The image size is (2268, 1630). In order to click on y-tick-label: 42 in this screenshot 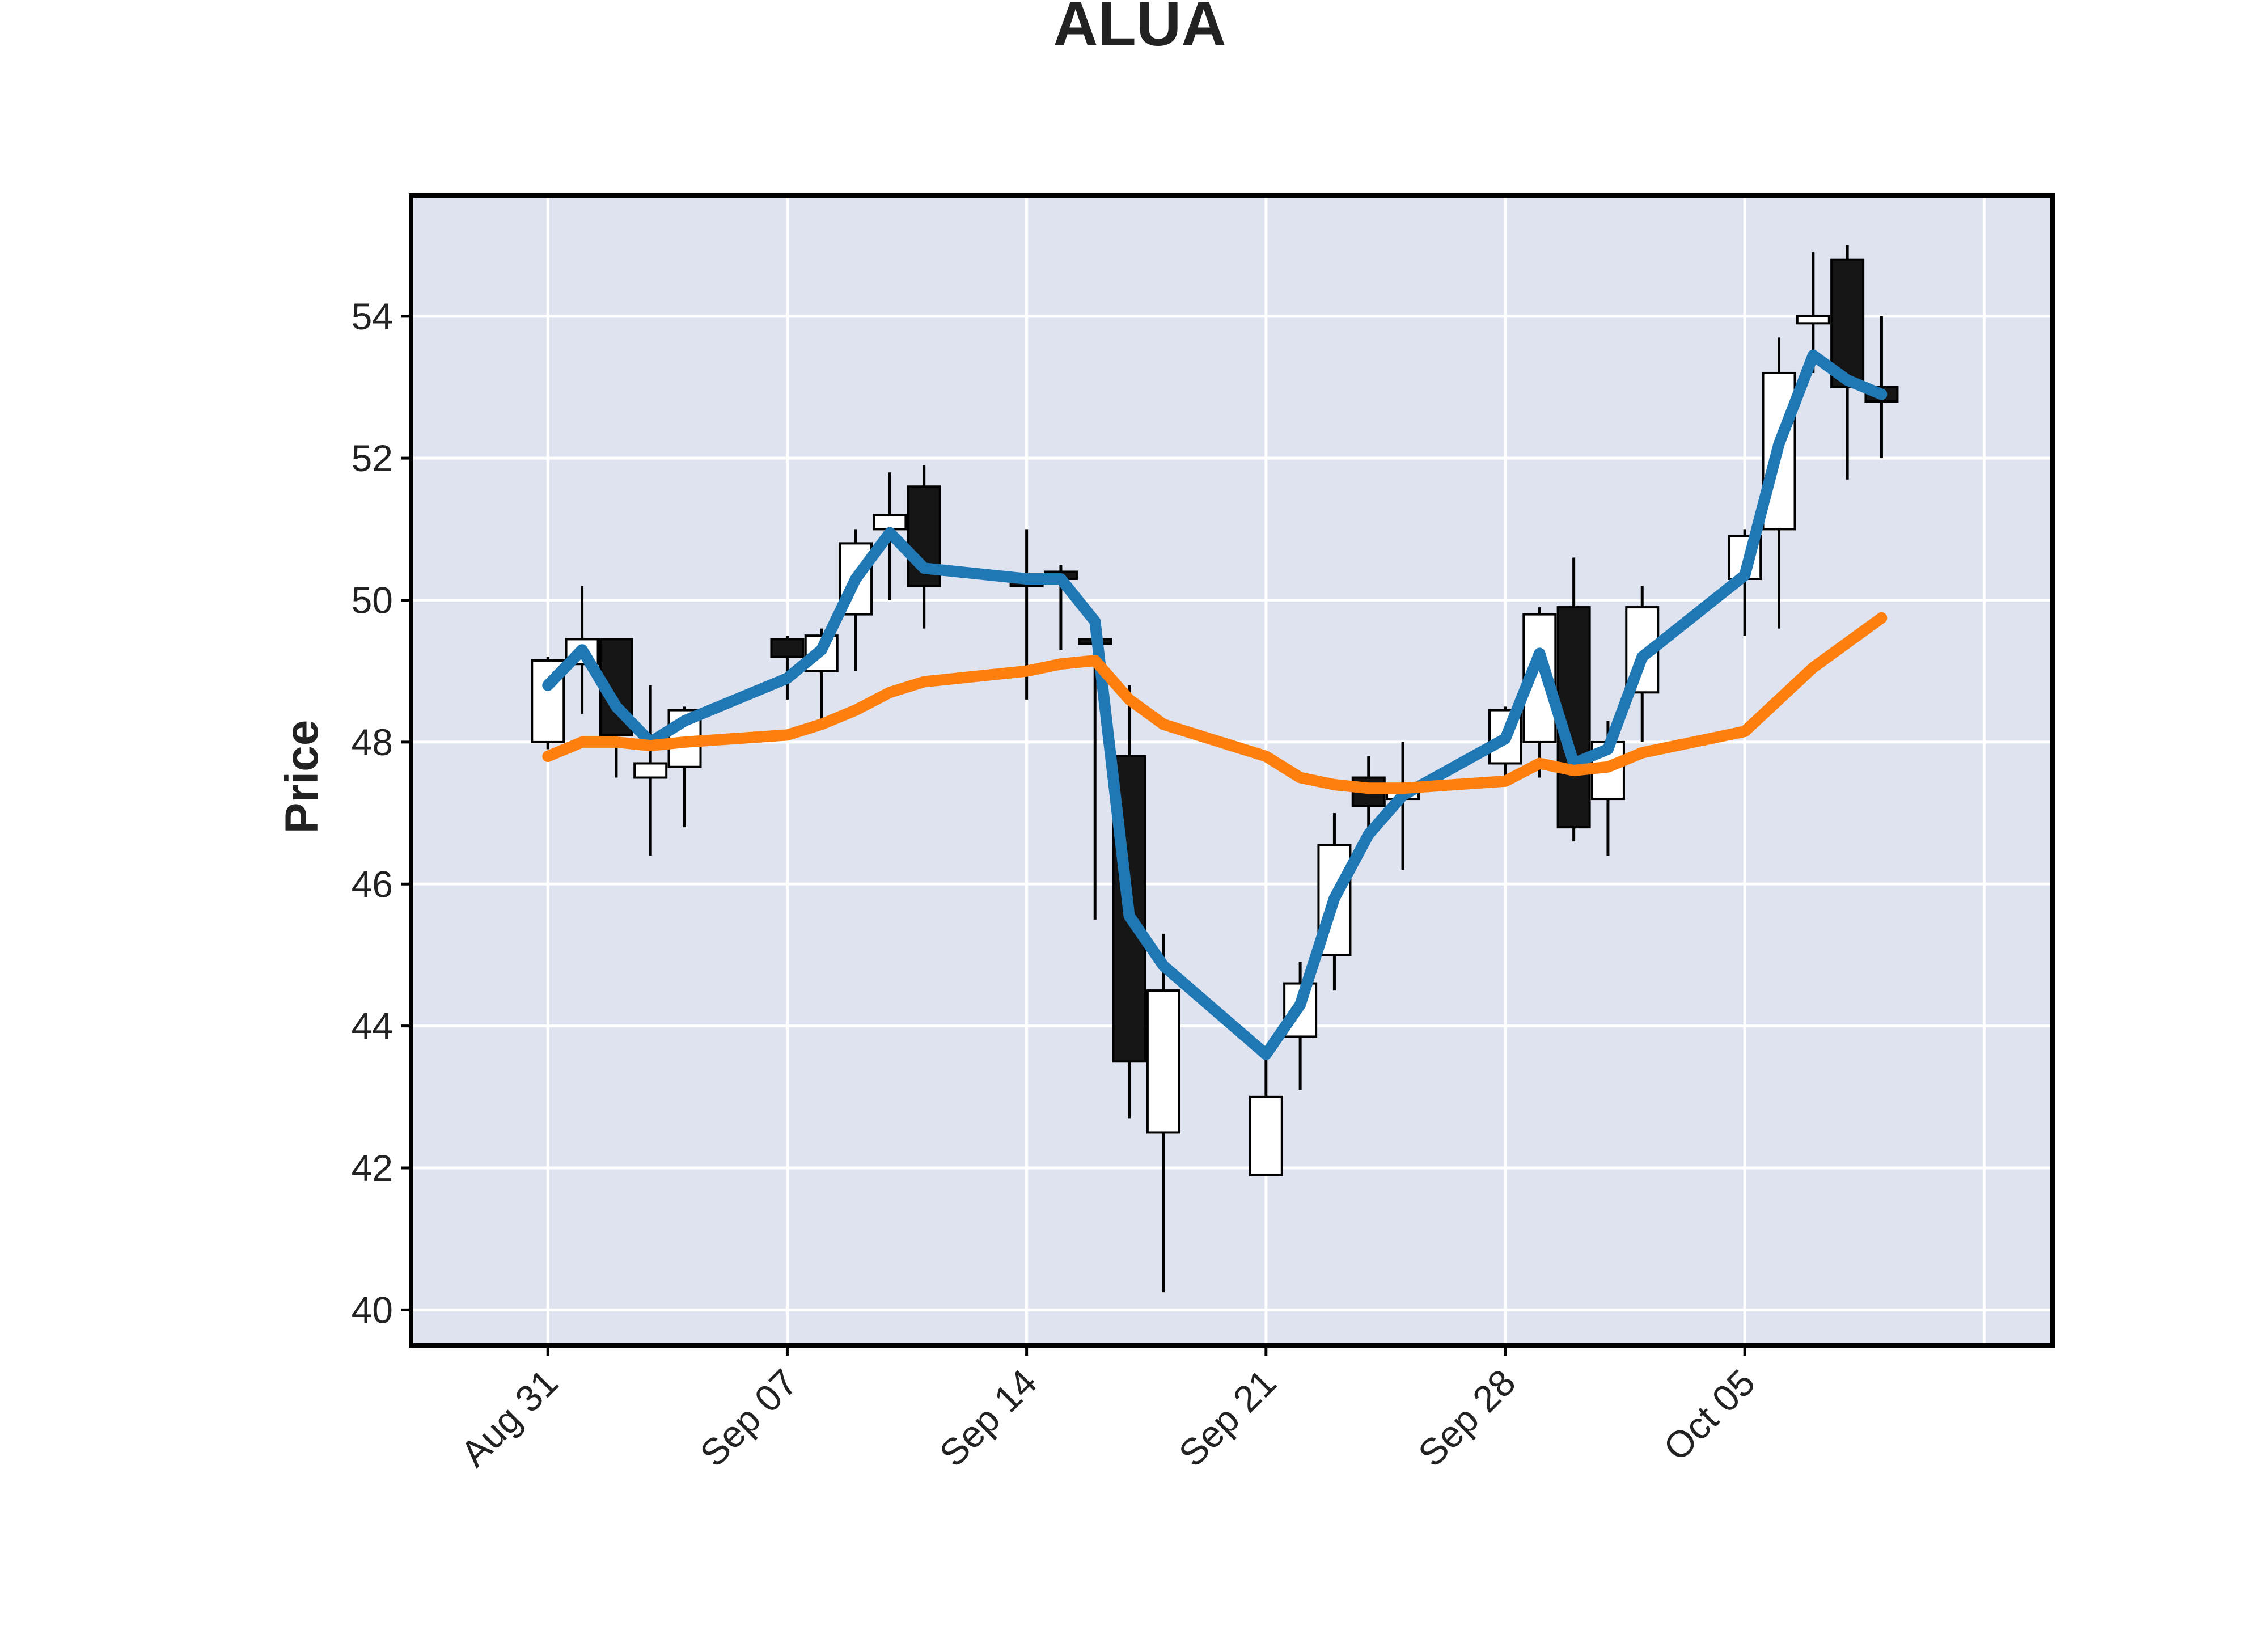, I will do `click(372, 1168)`.